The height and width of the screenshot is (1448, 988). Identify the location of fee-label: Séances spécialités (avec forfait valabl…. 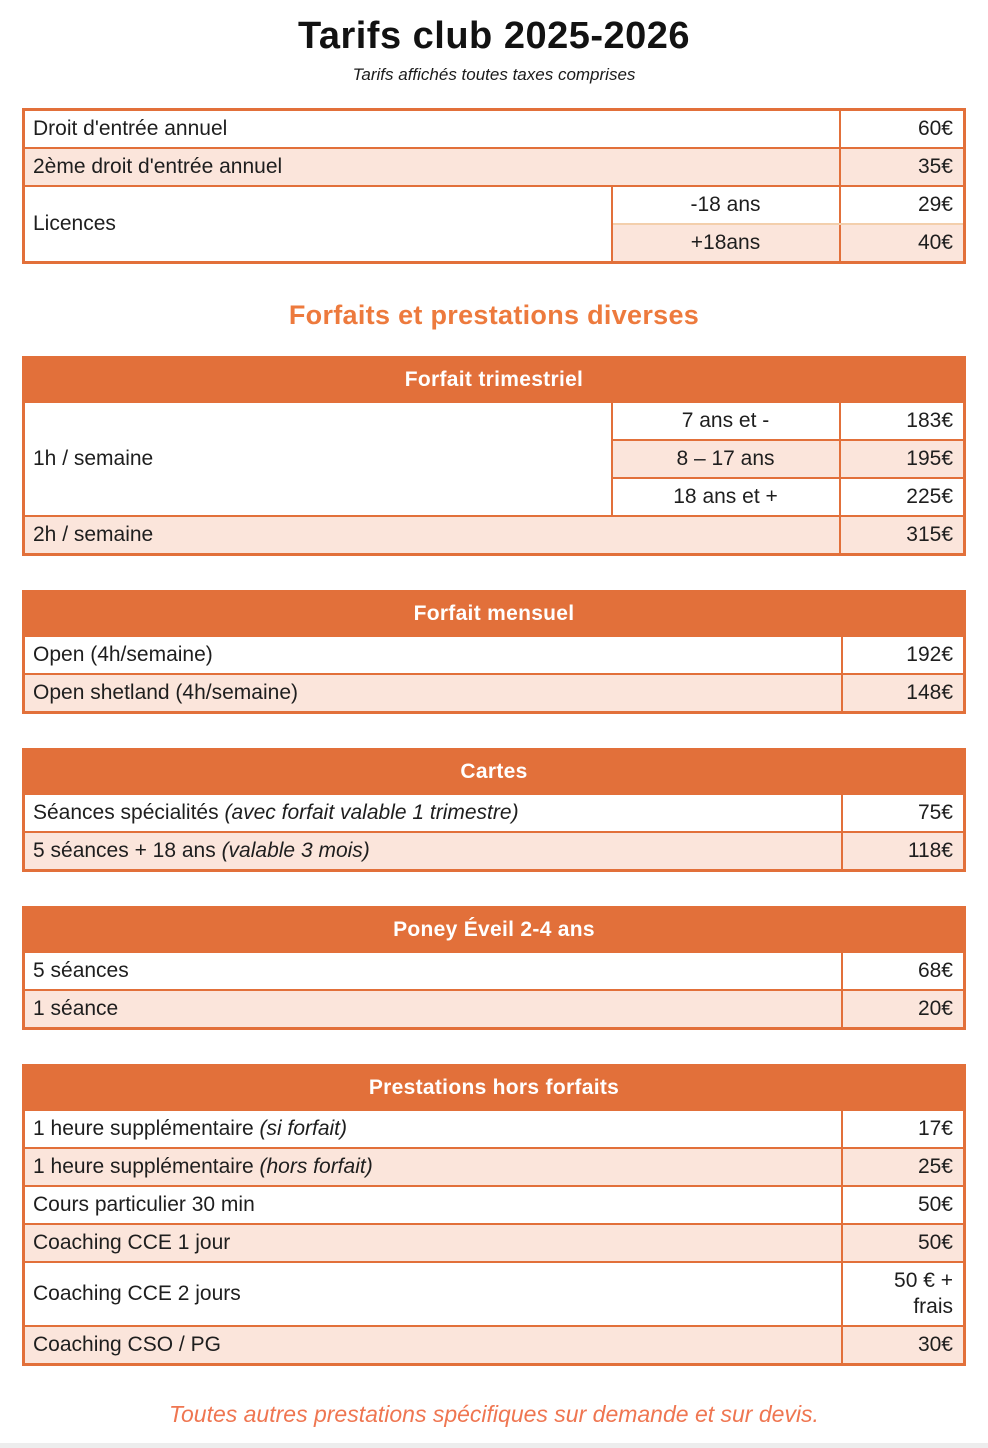
(432, 813).